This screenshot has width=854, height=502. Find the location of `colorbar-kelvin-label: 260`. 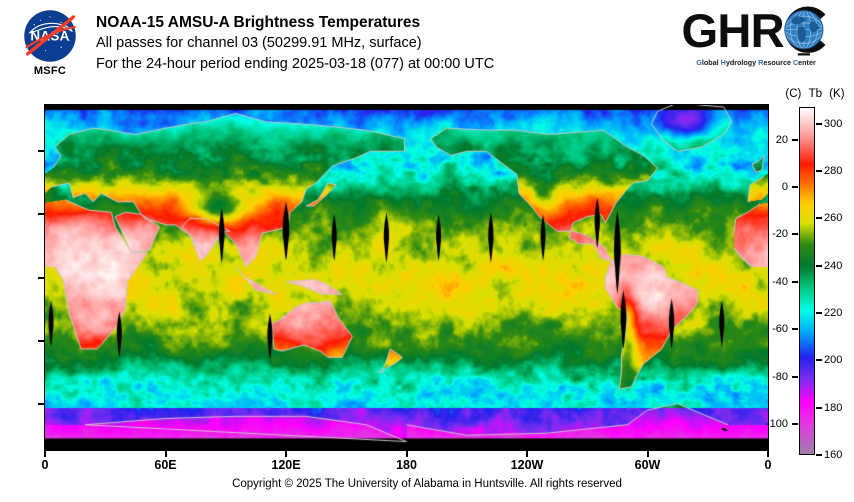

colorbar-kelvin-label: 260 is located at coordinates (833, 218).